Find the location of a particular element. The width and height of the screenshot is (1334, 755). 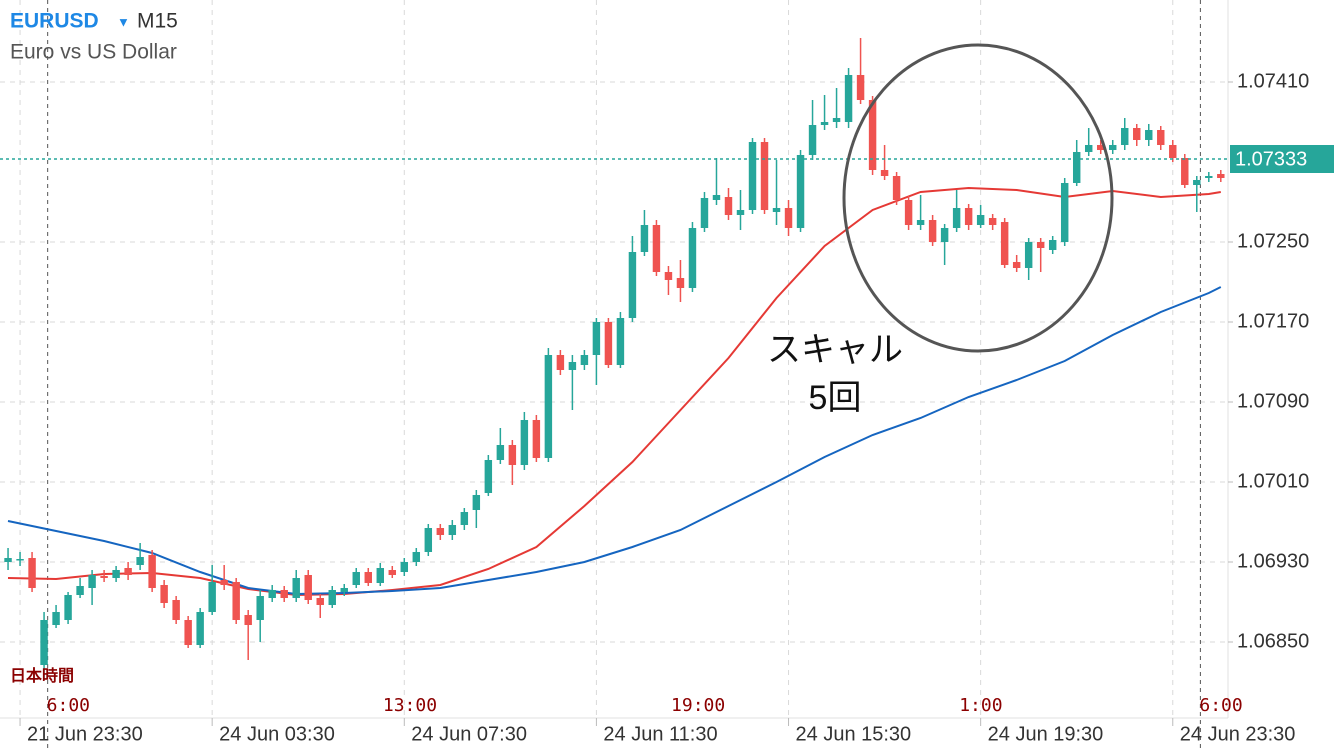

subtitle: Euro vs US Dollar is located at coordinates (93, 52).